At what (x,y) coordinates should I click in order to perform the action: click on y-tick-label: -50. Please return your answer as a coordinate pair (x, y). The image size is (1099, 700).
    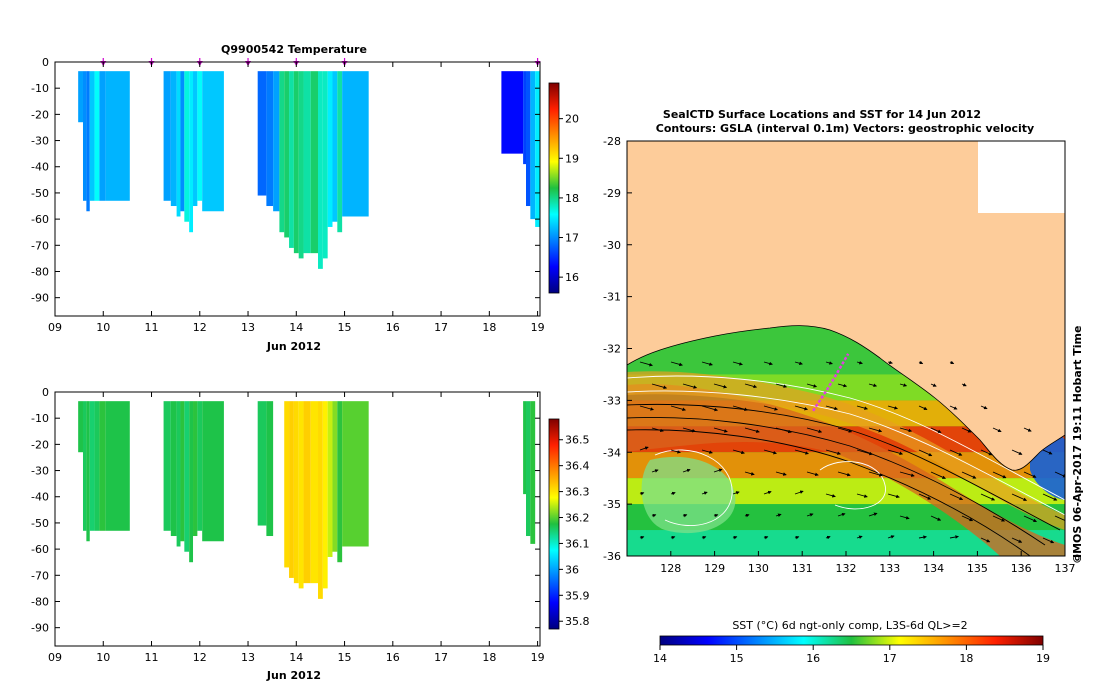
    Looking at the image, I should click on (40, 193).